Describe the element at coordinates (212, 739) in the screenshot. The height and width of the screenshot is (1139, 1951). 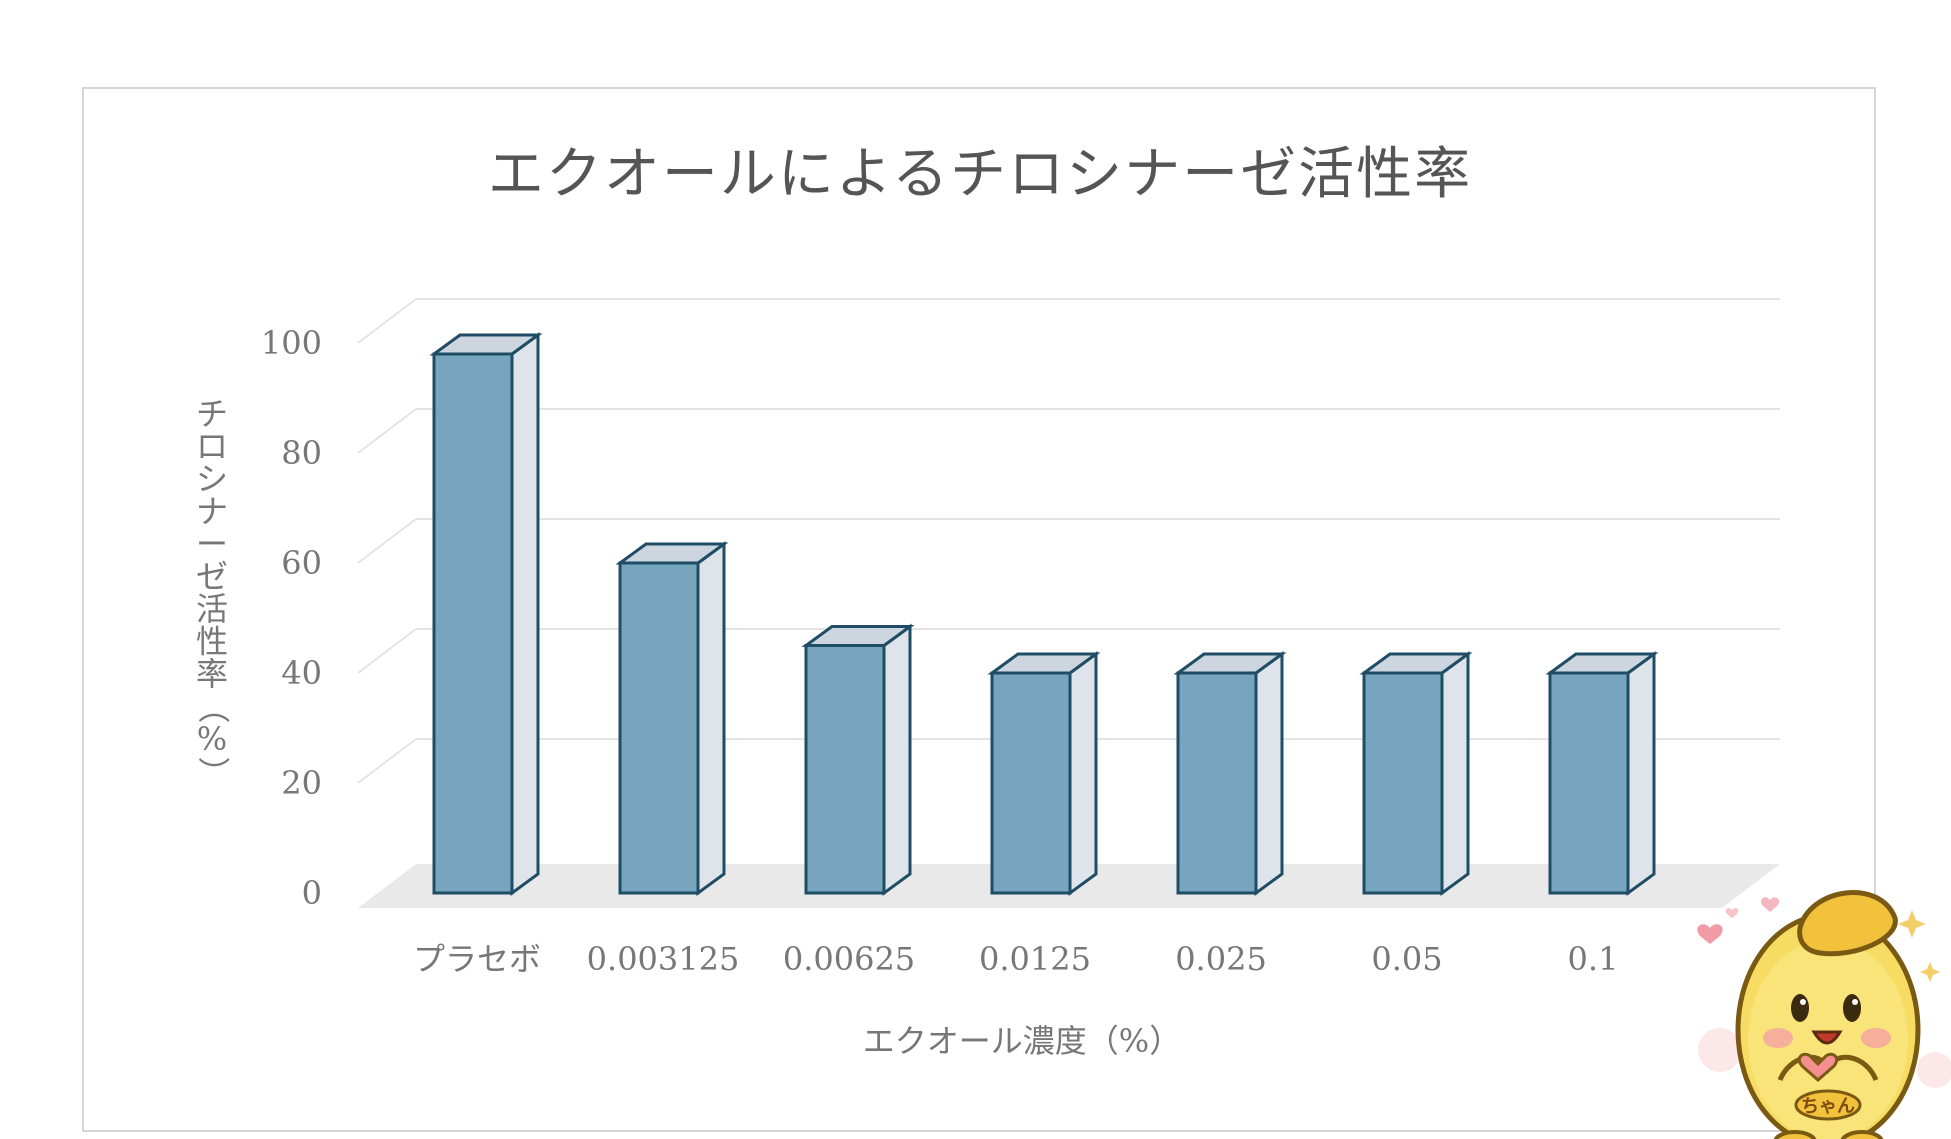
I see `y-axis-title-char: %` at that location.